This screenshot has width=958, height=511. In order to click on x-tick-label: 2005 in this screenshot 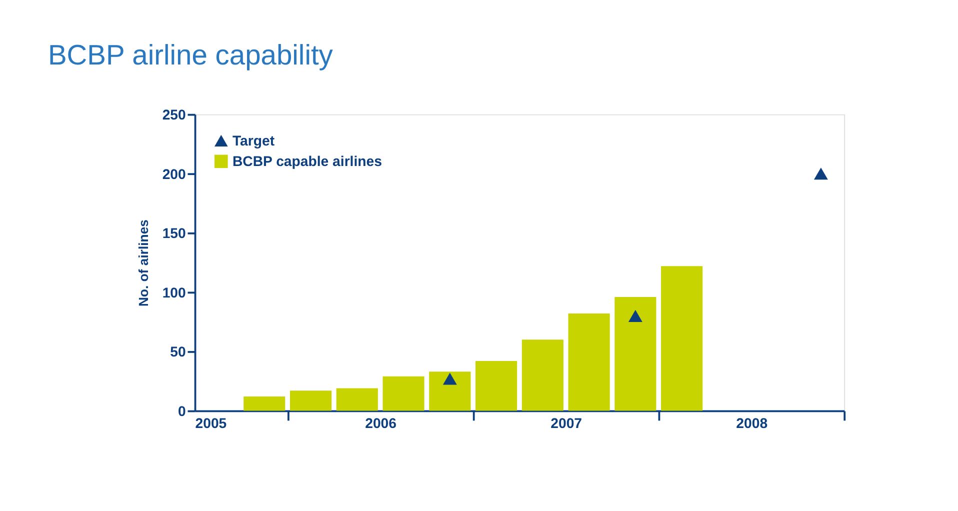, I will do `click(211, 423)`.